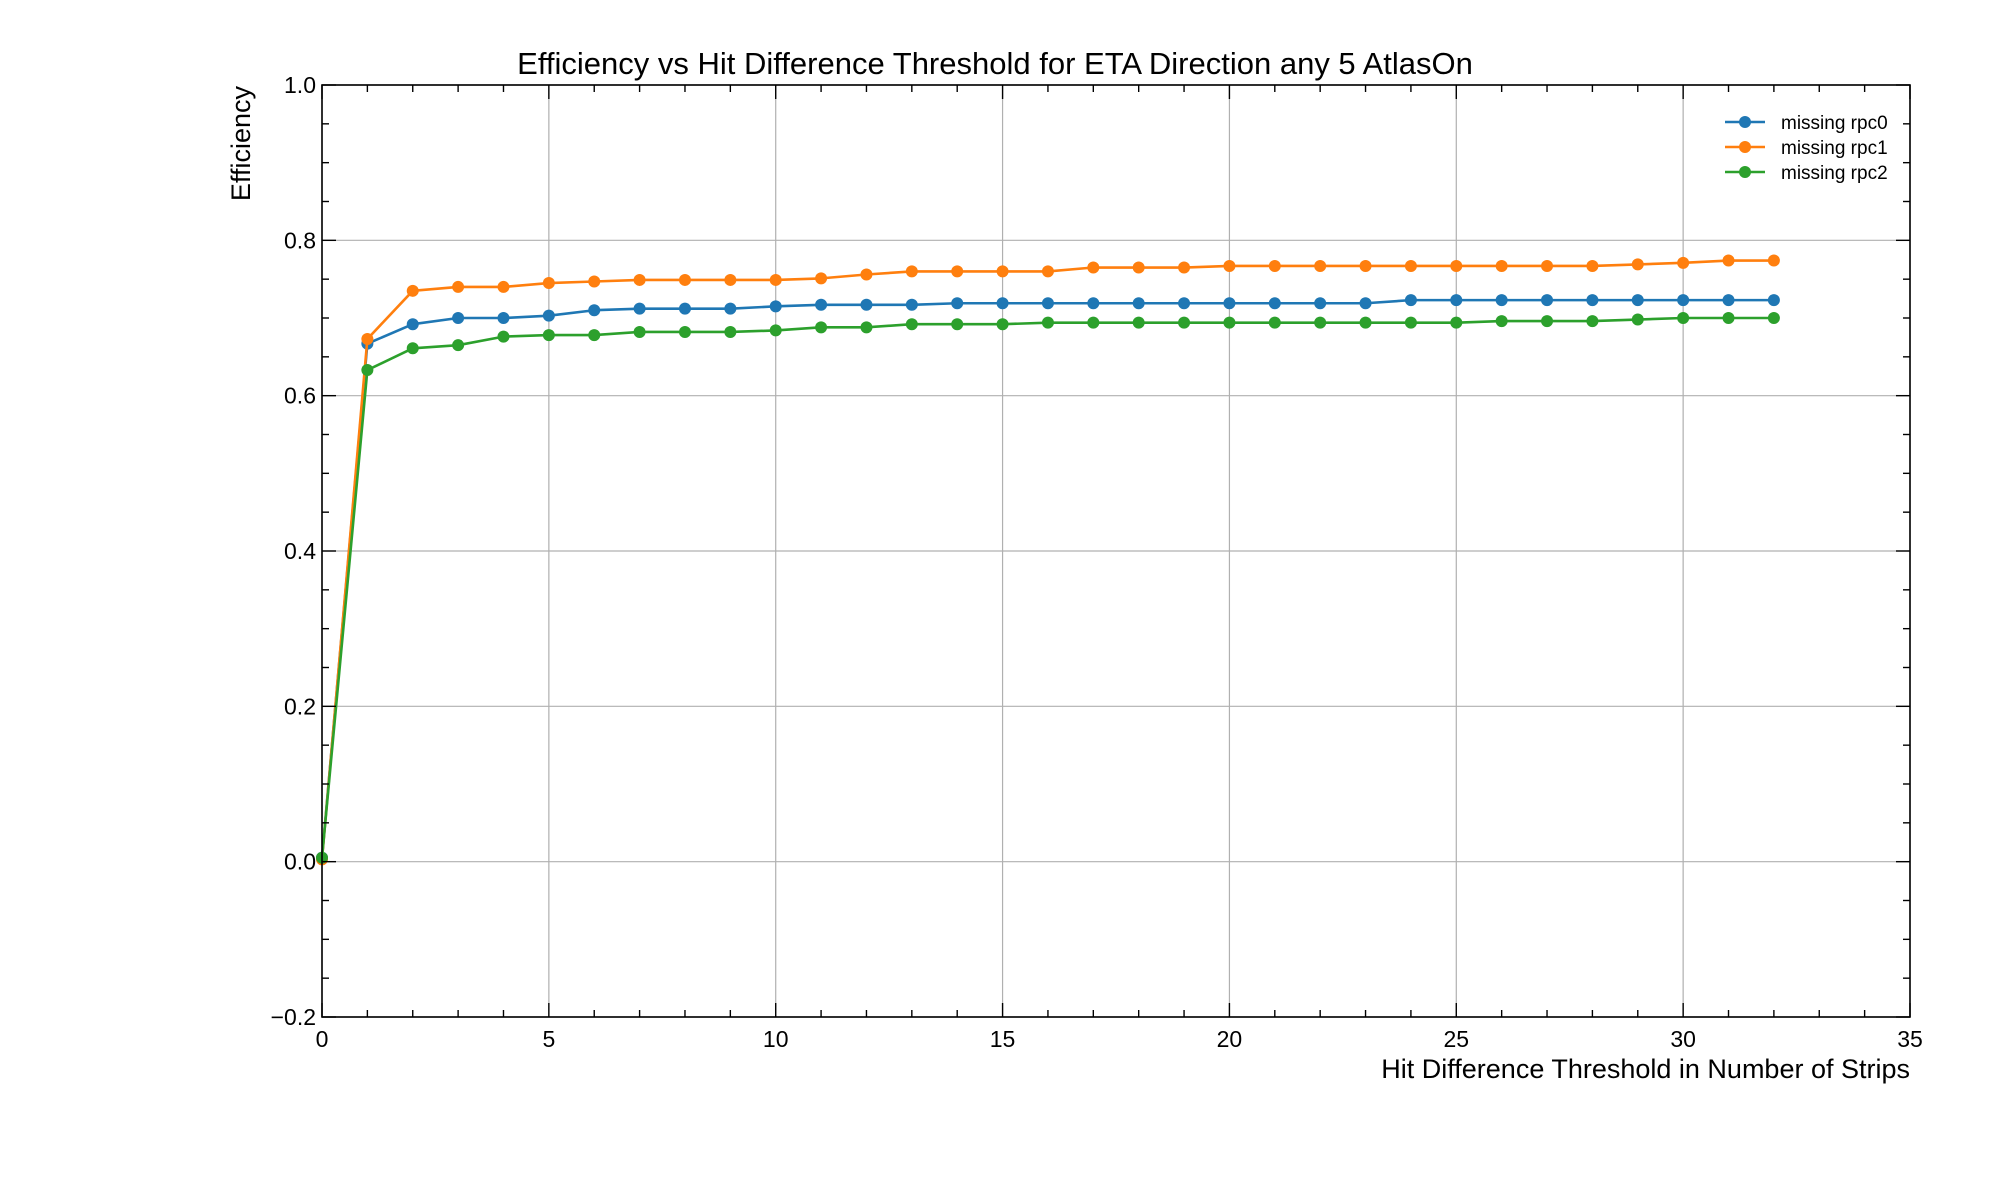  Describe the element at coordinates (300, 85) in the screenshot. I see `y-tick-label: 1.0` at that location.